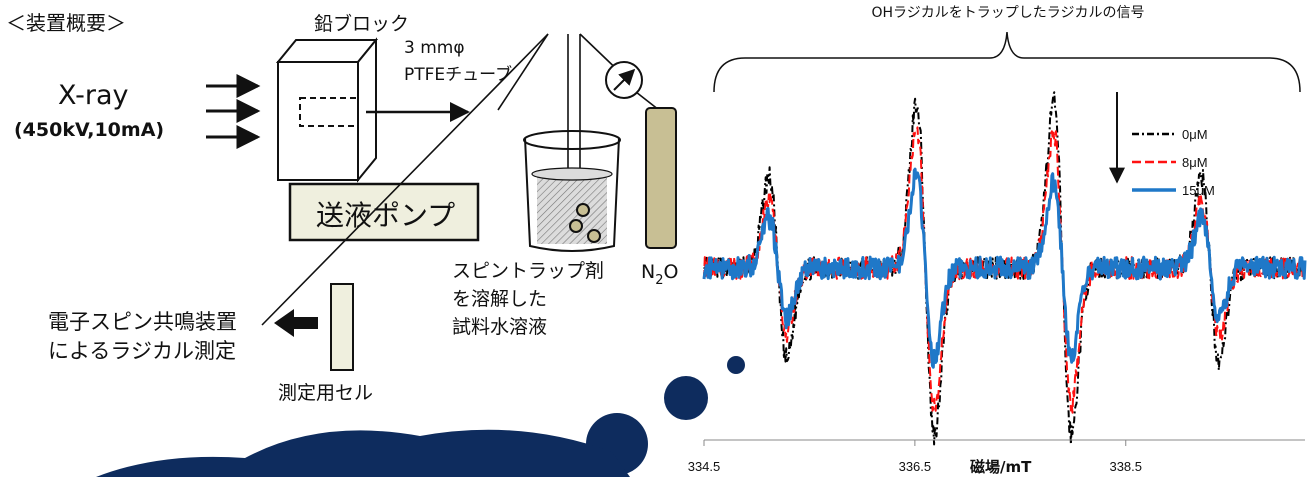 Image resolution: width=1312 pixels, height=477 pixels. Describe the element at coordinates (434, 48) in the screenshot. I see `tube-label-diameter: 3 mmφ` at that location.